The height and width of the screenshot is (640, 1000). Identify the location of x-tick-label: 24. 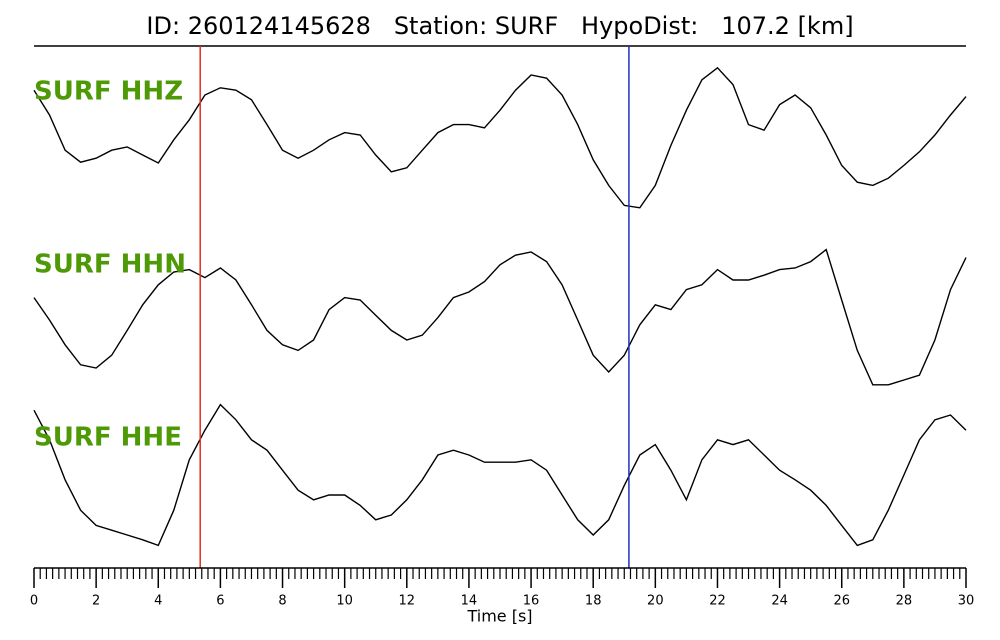
(779, 601).